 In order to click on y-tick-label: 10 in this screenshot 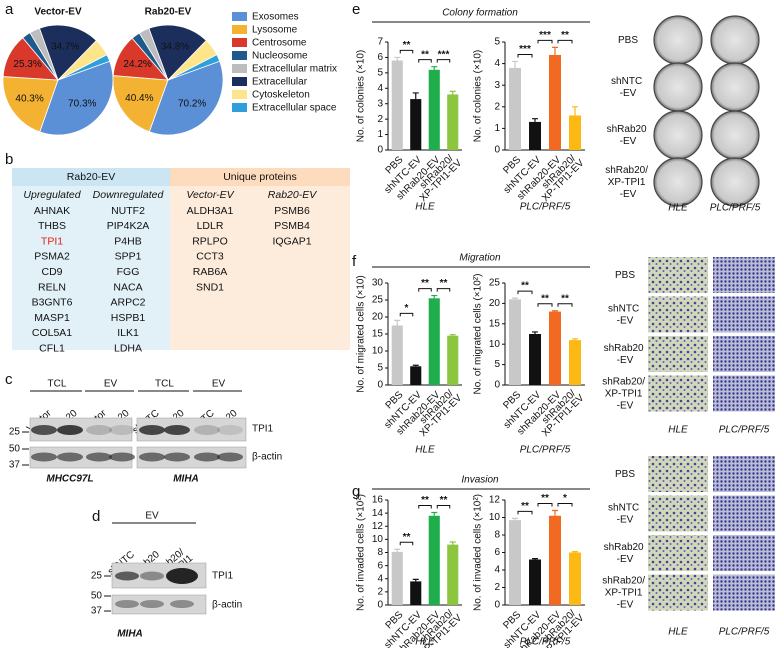, I will do `click(378, 351)`.